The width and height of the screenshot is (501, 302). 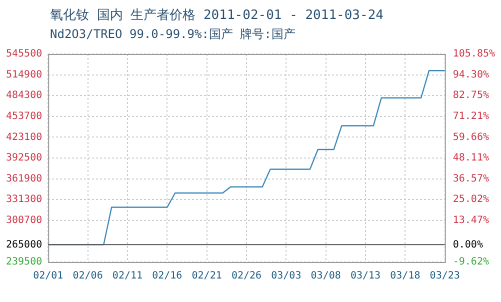 I want to click on y2-tick-label: 82.75%, so click(x=470, y=96).